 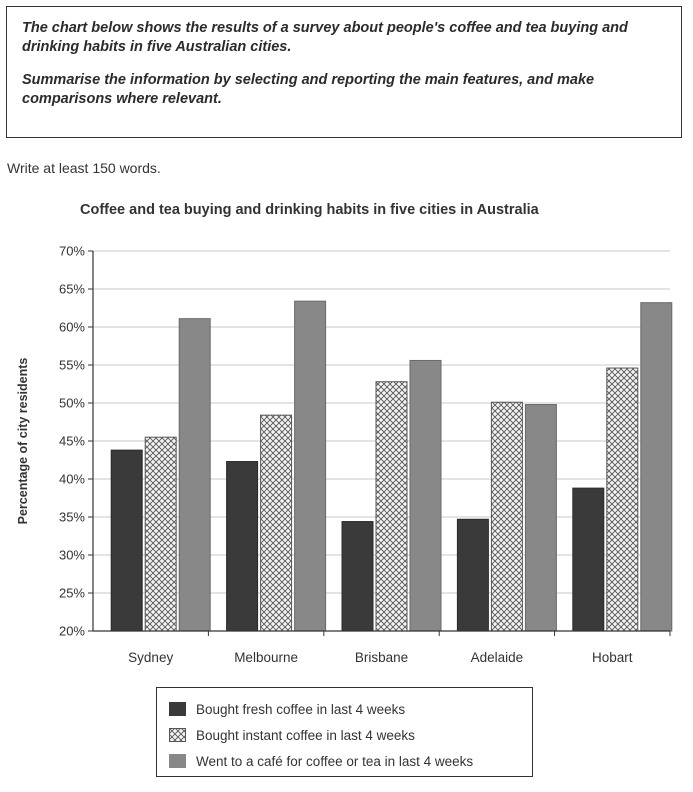 What do you see at coordinates (72, 403) in the screenshot?
I see `y-tick-label: 50%` at bounding box center [72, 403].